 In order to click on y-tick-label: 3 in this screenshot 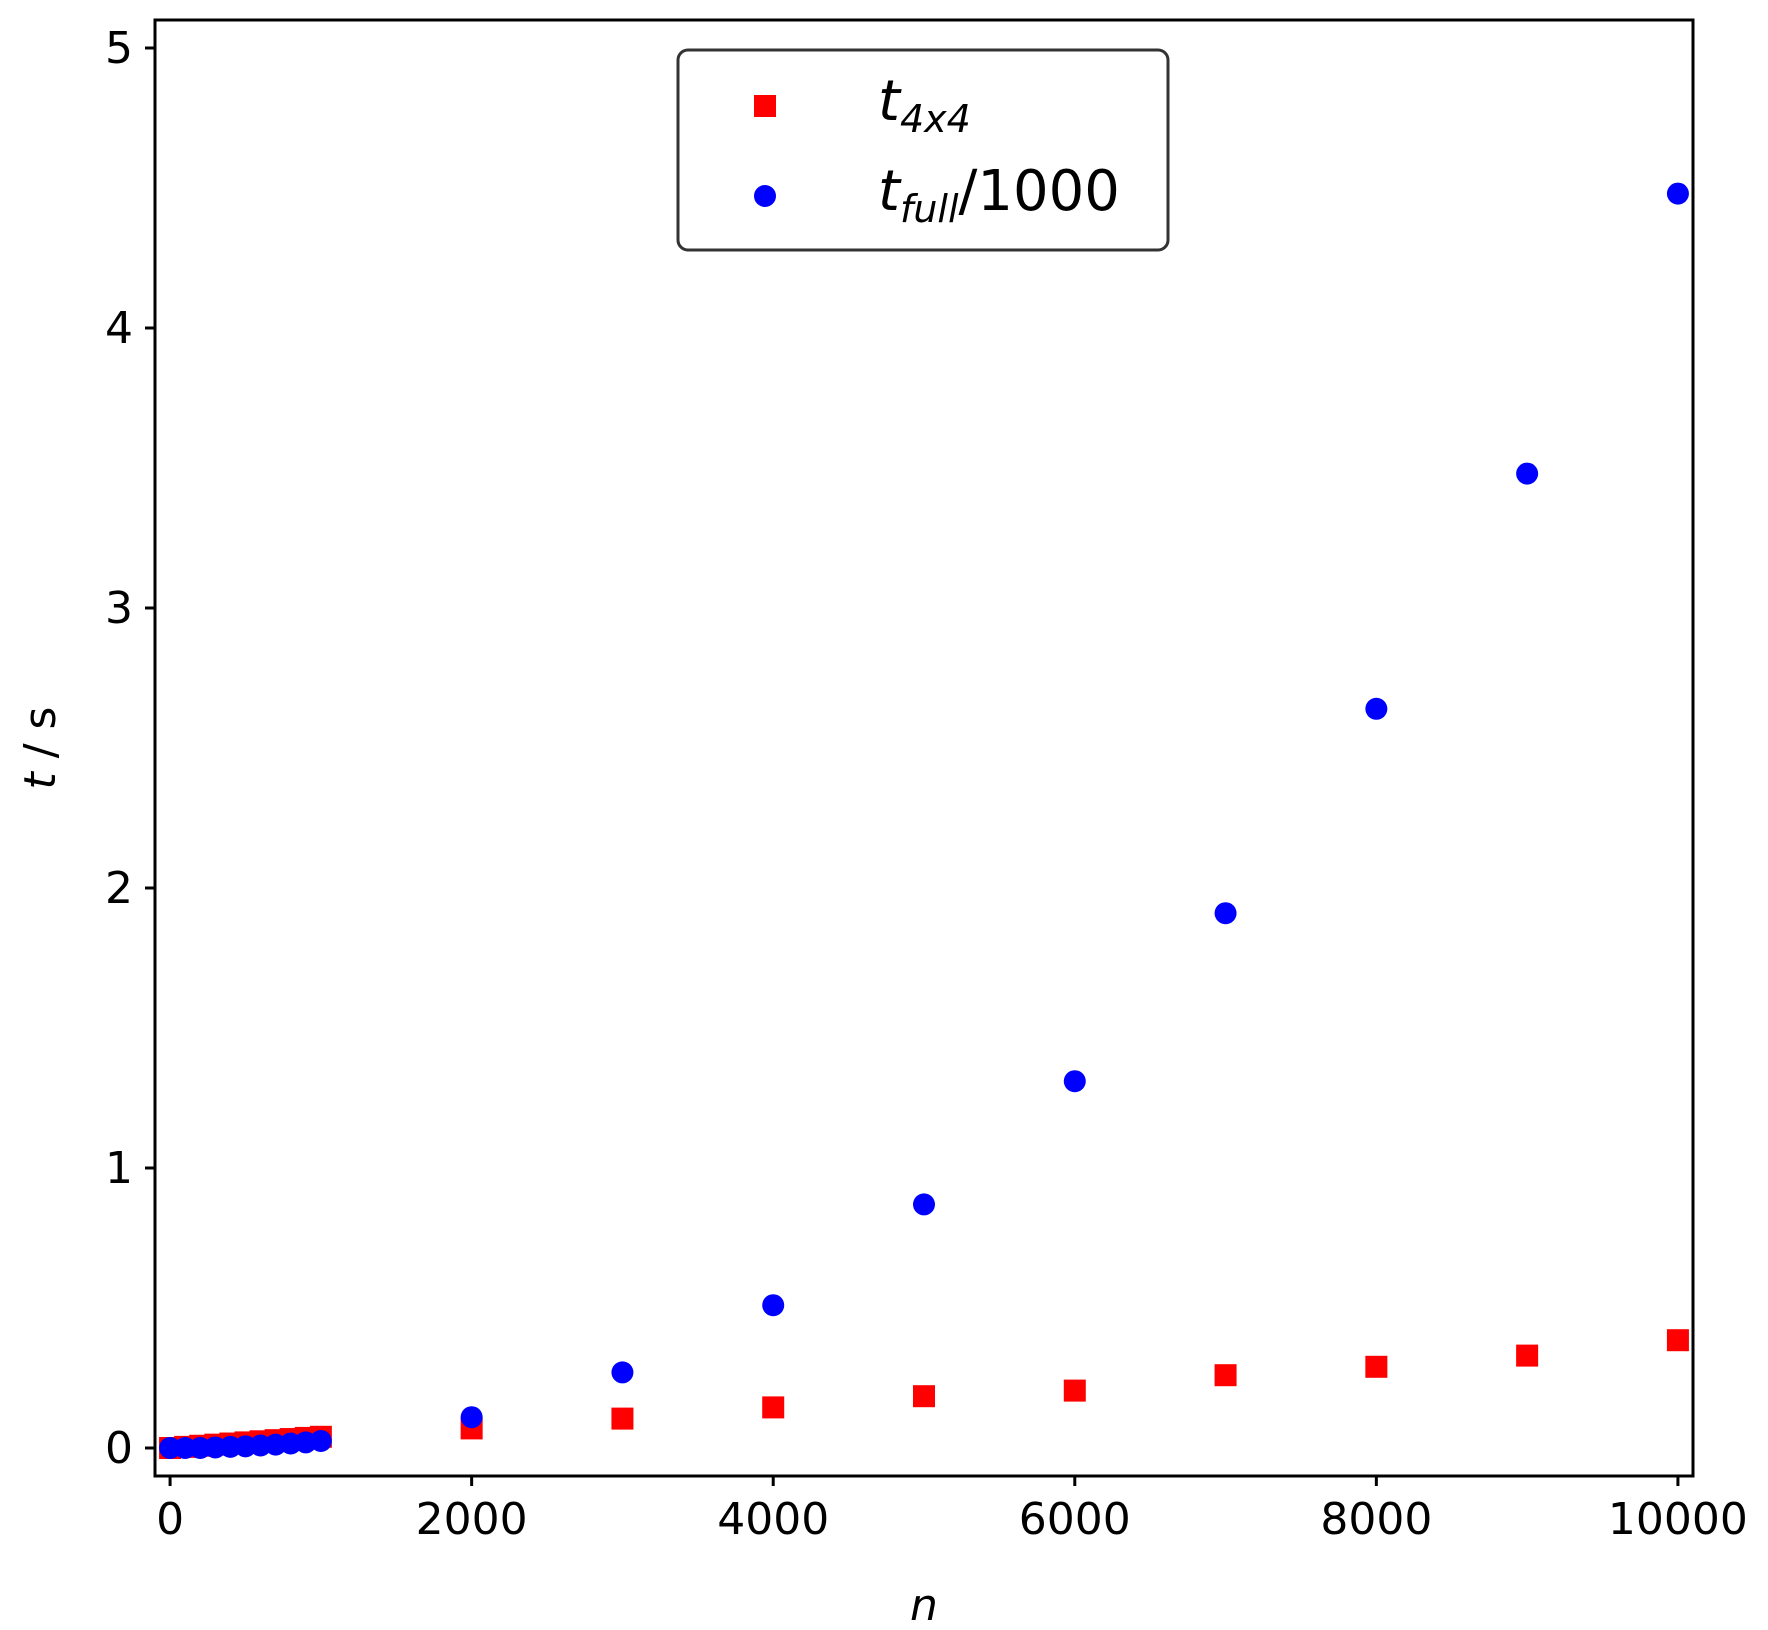, I will do `click(119, 608)`.